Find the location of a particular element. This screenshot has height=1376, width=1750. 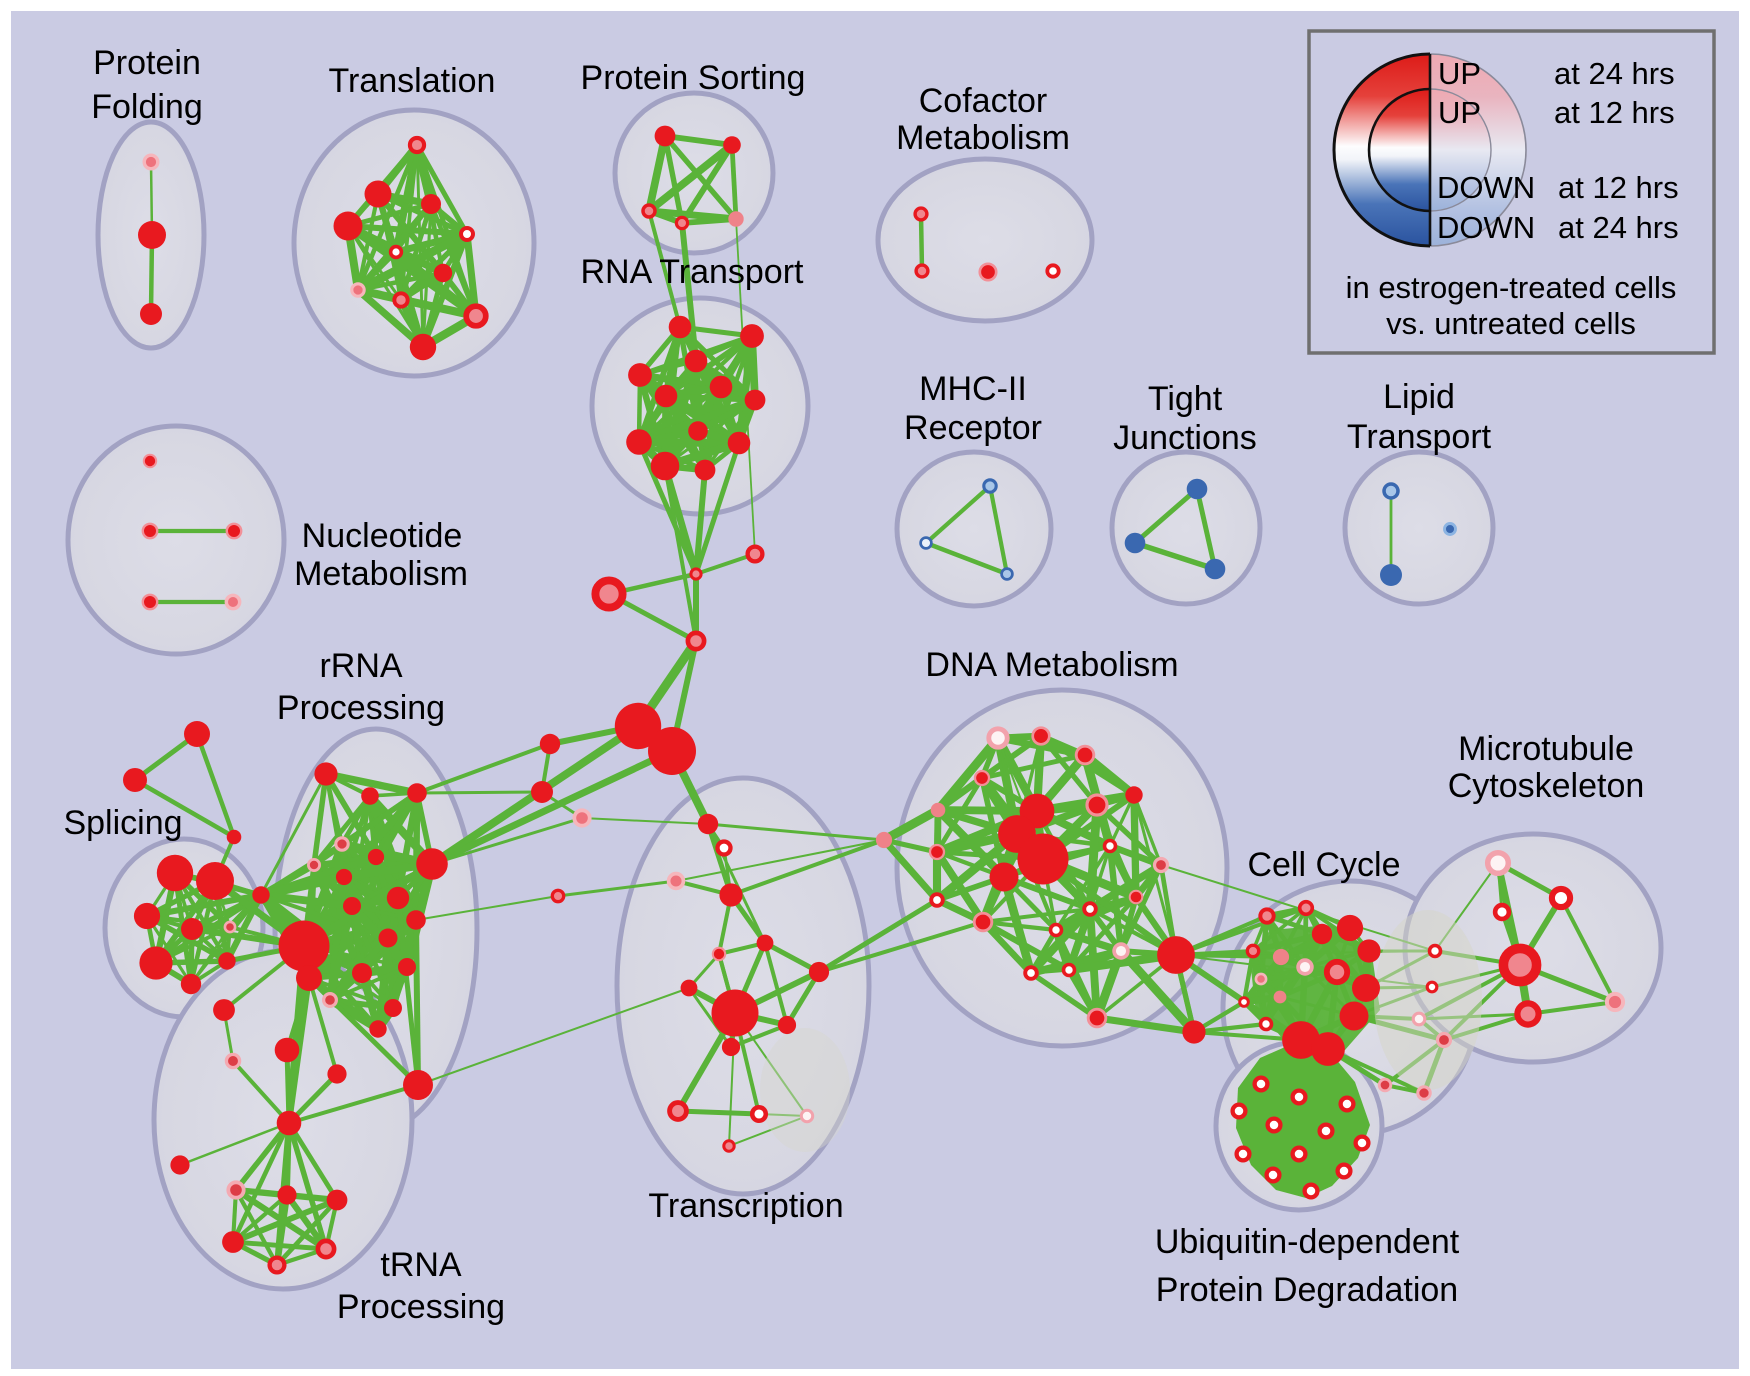

svg-text: MHC-II is located at coordinates (973, 389).